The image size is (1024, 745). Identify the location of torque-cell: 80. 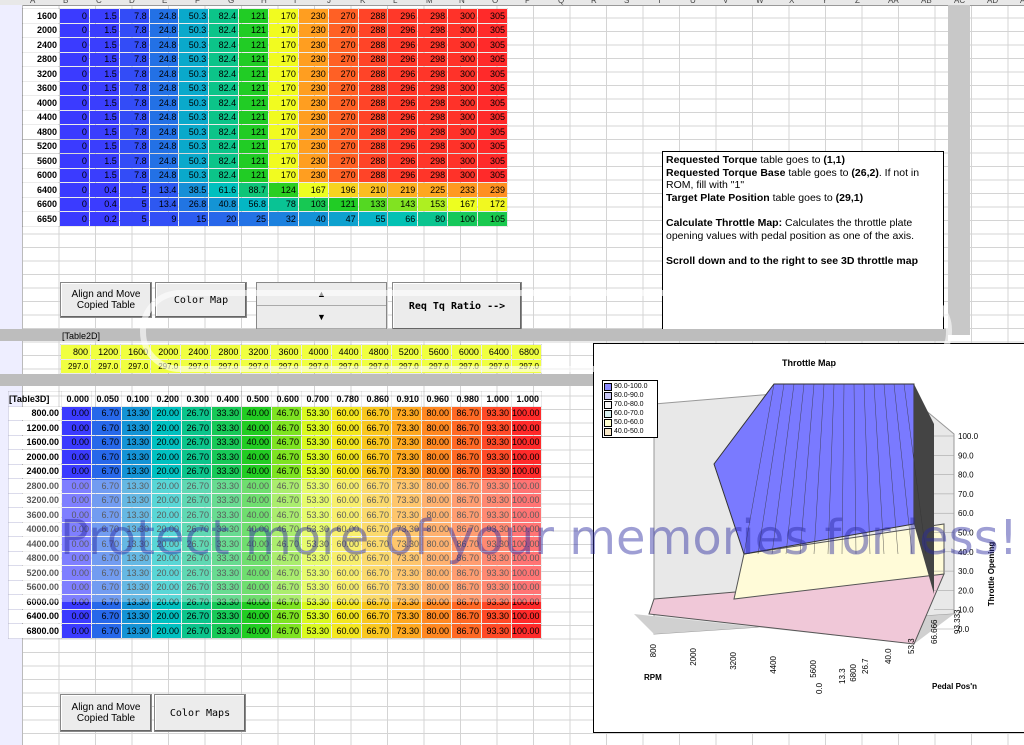
(433, 219).